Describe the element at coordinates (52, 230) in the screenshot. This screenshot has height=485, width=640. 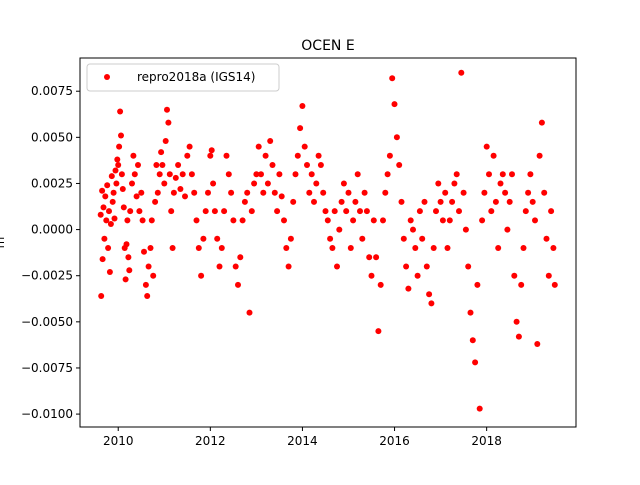
I see `y-tick-label: 0.0000` at that location.